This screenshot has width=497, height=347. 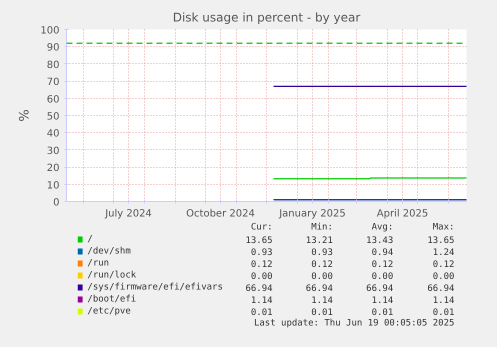 What do you see at coordinates (53, 82) in the screenshot?
I see `y-tick-label: 70` at bounding box center [53, 82].